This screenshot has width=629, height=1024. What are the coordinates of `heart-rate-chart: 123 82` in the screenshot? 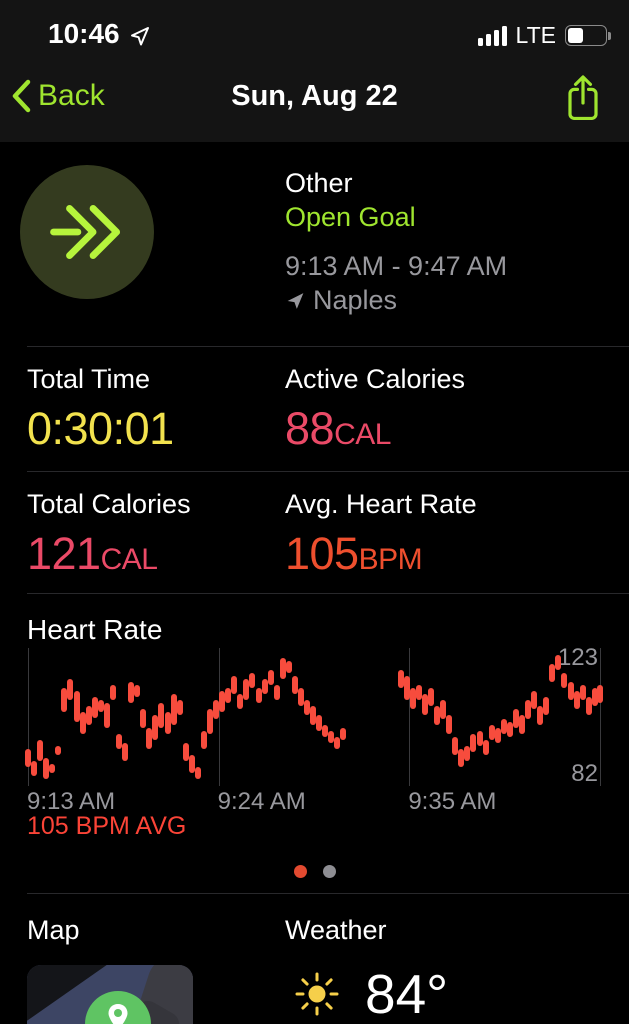 It's located at (314, 716).